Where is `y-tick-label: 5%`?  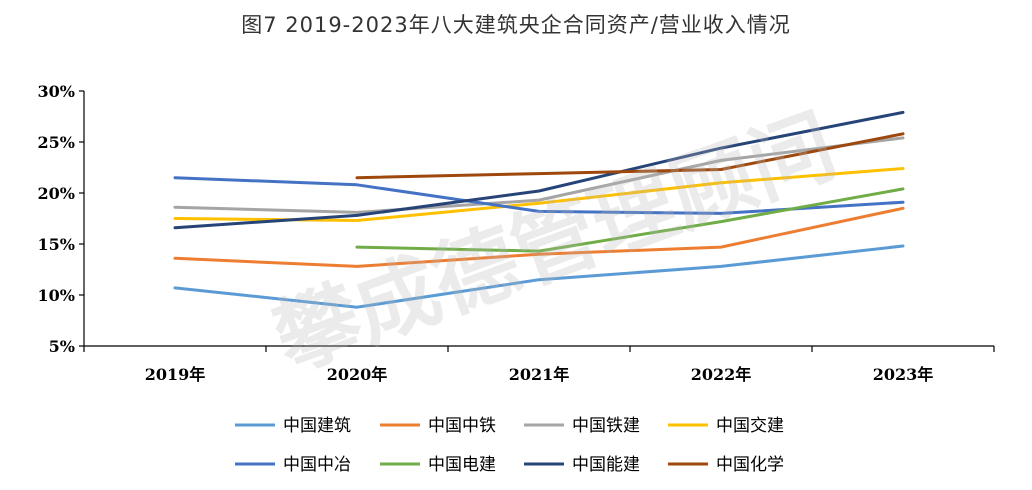 y-tick-label: 5% is located at coordinates (62, 346).